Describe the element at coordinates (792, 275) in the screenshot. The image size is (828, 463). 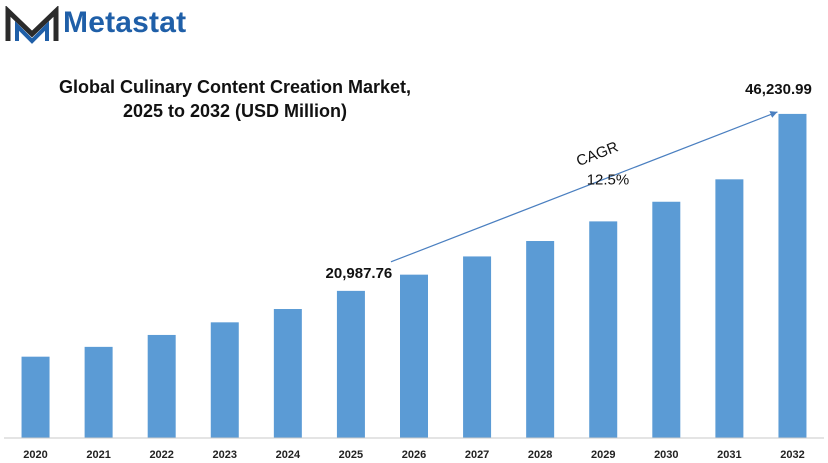
I see `bar-2032` at that location.